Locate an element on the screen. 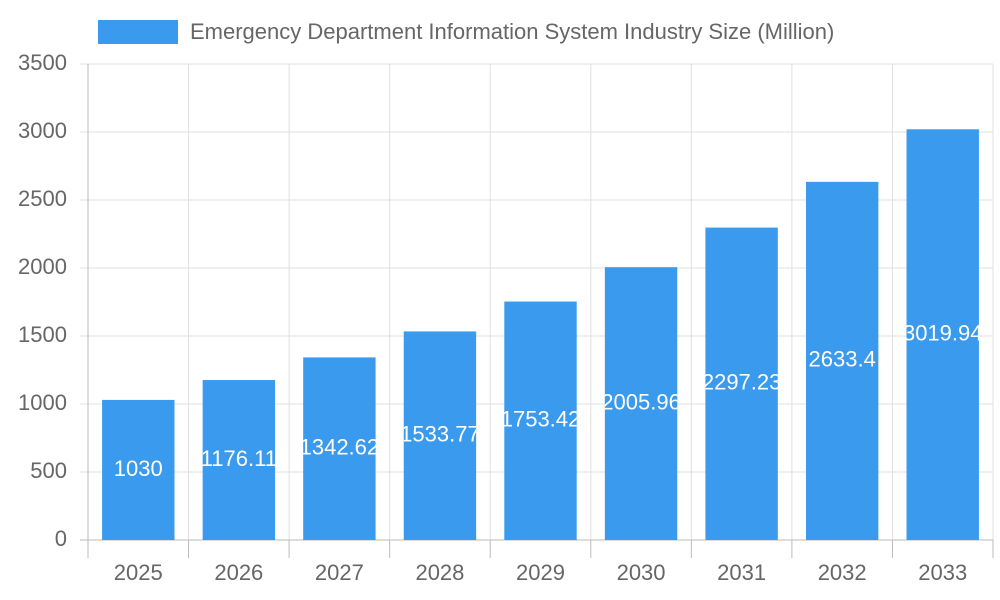  x-tick-label: 2030 is located at coordinates (641, 572).